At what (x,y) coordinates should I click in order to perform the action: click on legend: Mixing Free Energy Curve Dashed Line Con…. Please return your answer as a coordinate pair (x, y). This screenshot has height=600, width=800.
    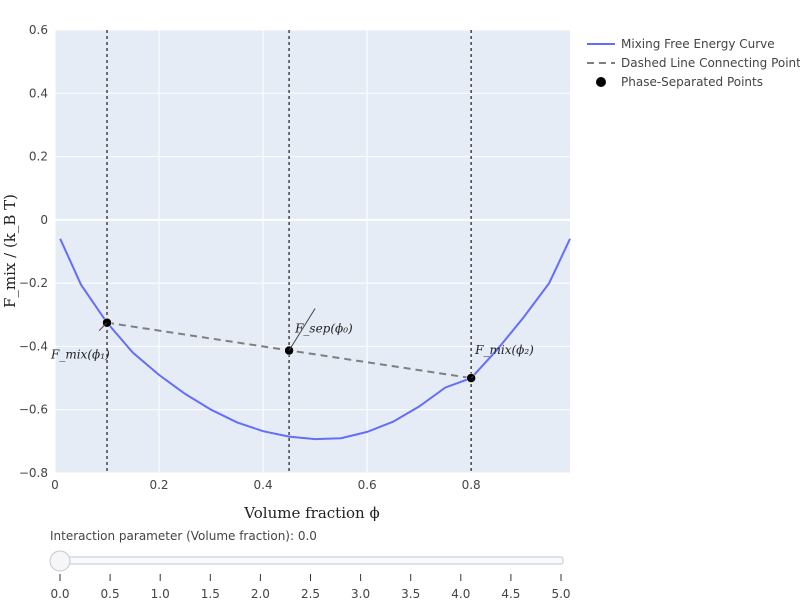
    Looking at the image, I should click on (693, 63).